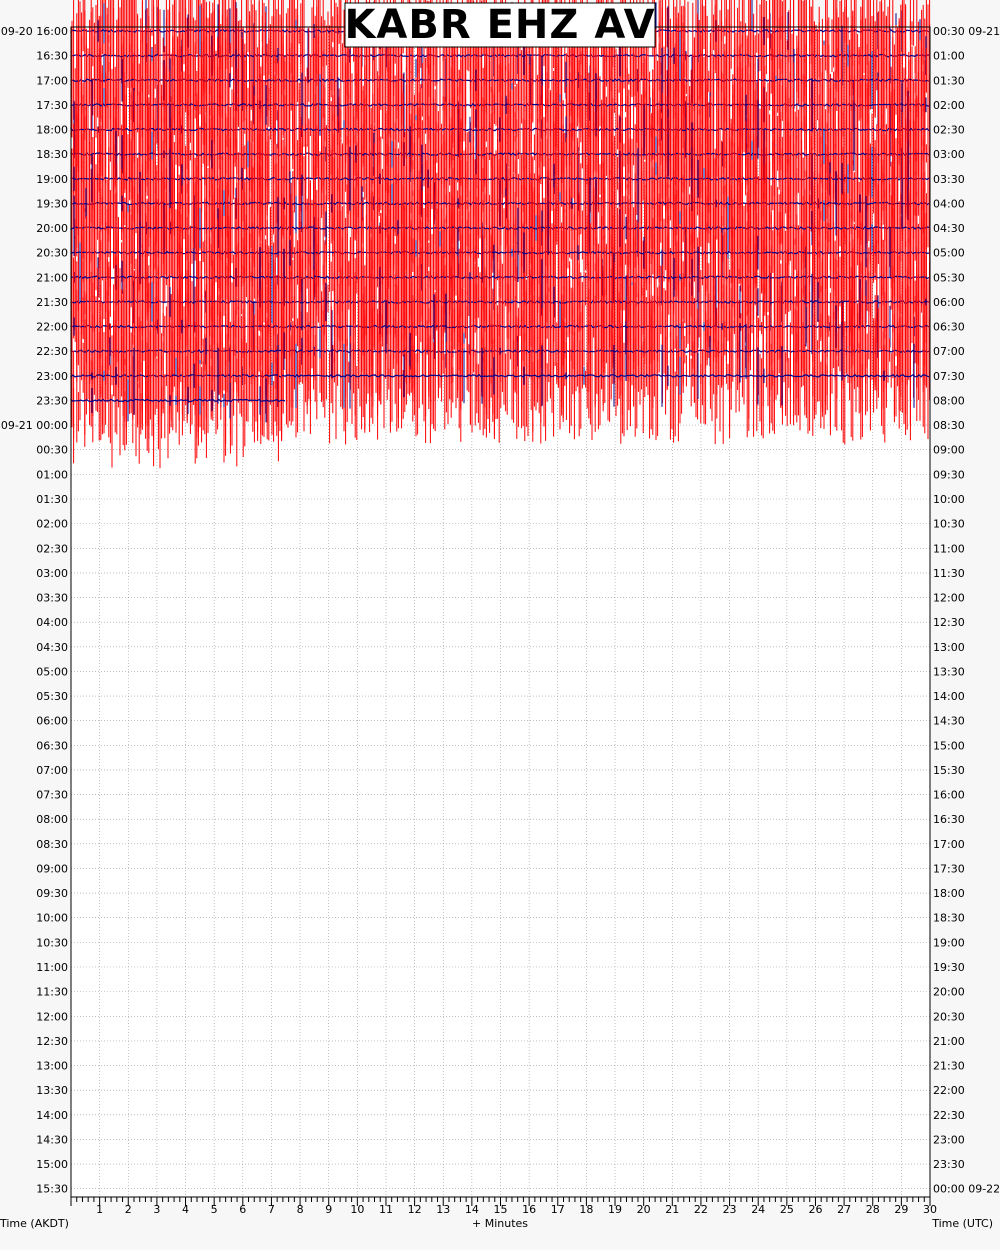 This screenshot has width=1000, height=1250. I want to click on left-row-label: 18:30, so click(52, 154).